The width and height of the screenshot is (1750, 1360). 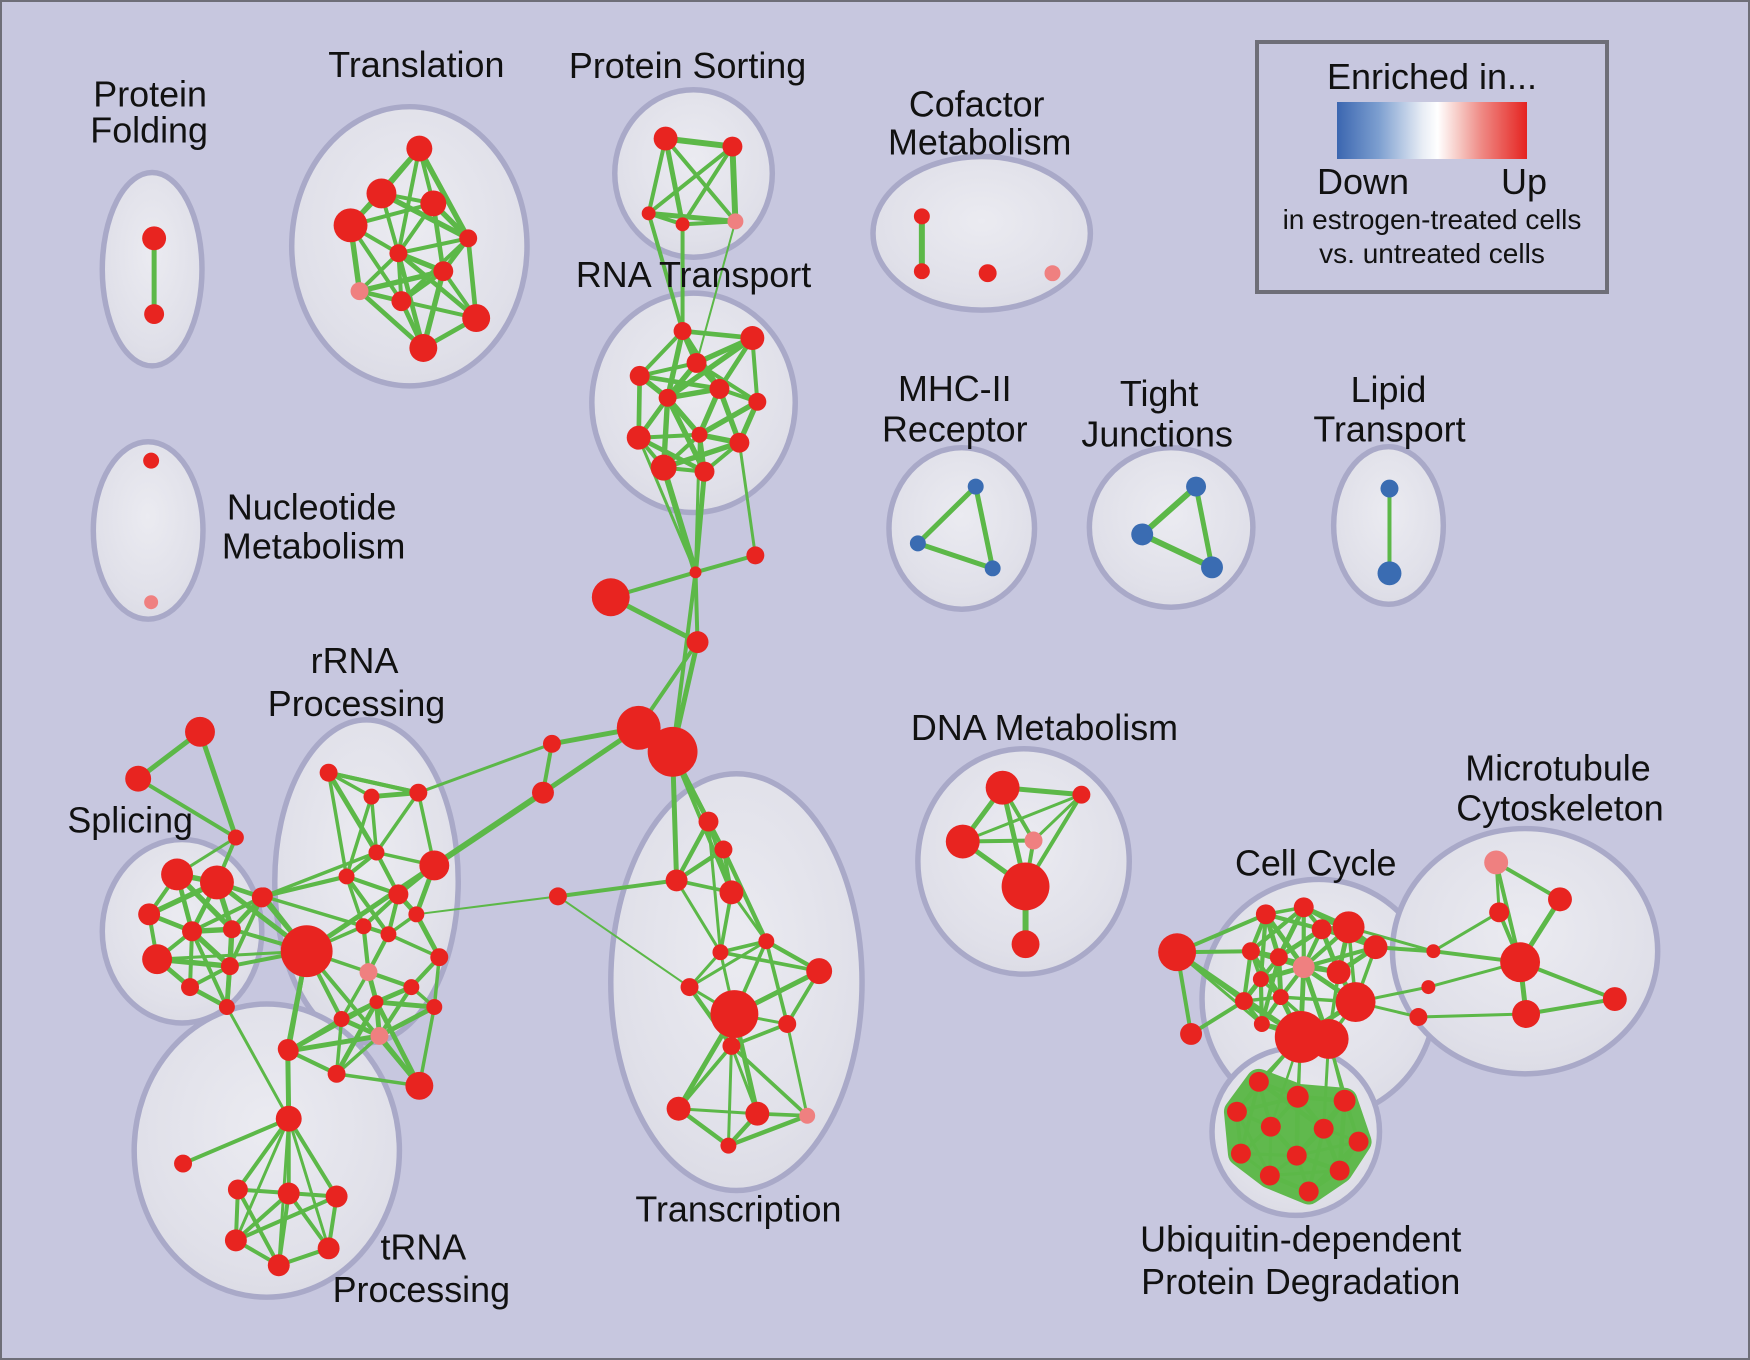 I want to click on node-g8, so click(x=1250, y=951).